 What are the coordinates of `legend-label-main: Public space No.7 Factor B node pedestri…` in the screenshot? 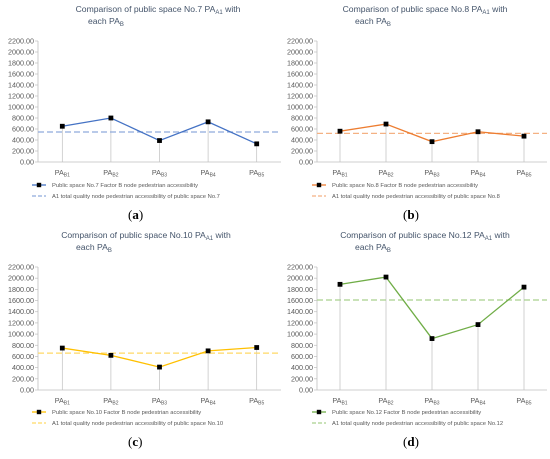 It's located at (125, 186).